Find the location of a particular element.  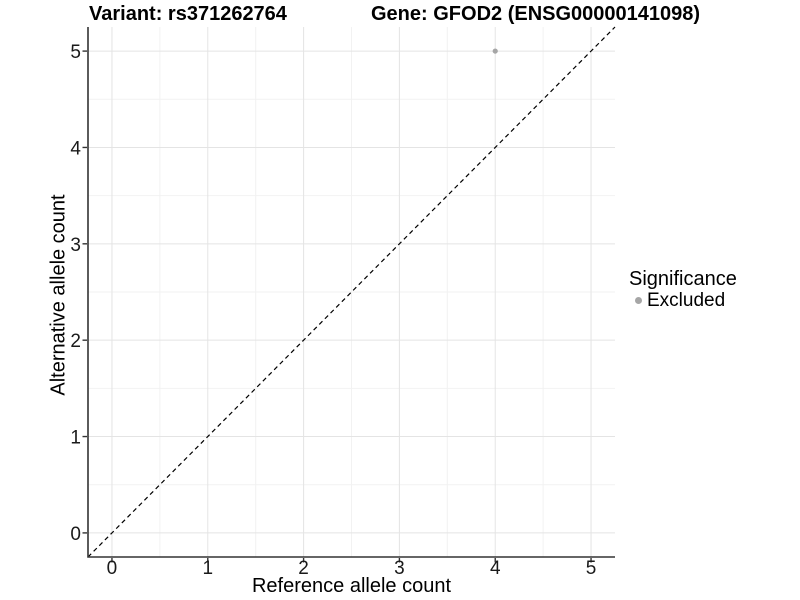

x-tick-label: 1 is located at coordinates (207, 568).